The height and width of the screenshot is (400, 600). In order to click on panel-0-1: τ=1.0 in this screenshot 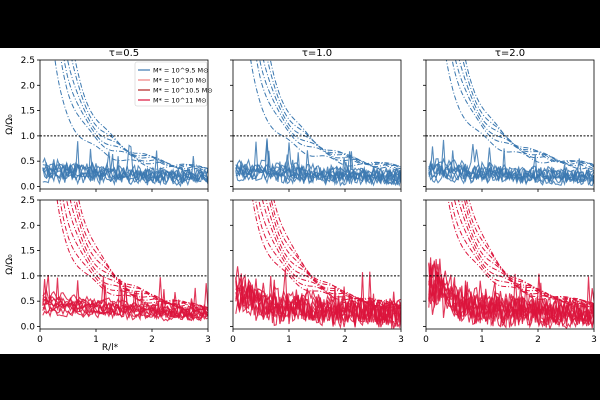, I will do `click(316, 120)`.